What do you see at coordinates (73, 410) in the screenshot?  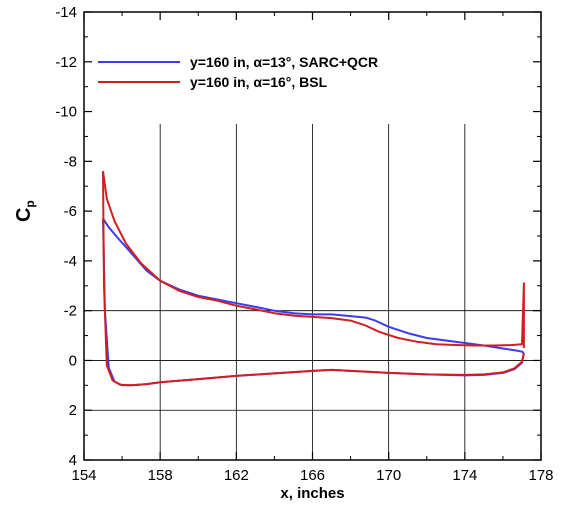 I see `y-tick-label: 2` at bounding box center [73, 410].